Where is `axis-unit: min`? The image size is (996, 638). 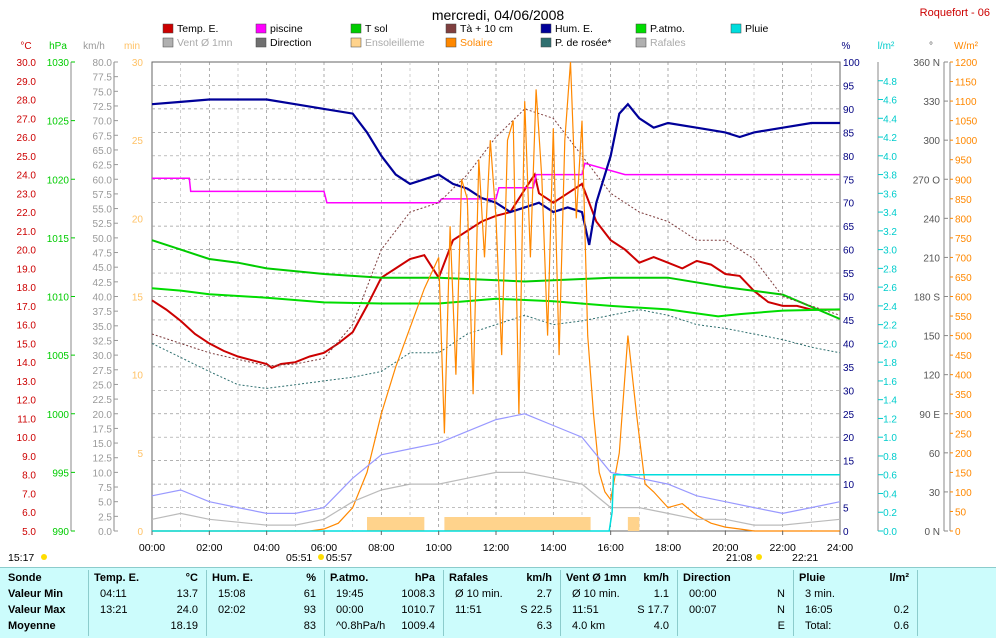
axis-unit: min is located at coordinates (132, 46).